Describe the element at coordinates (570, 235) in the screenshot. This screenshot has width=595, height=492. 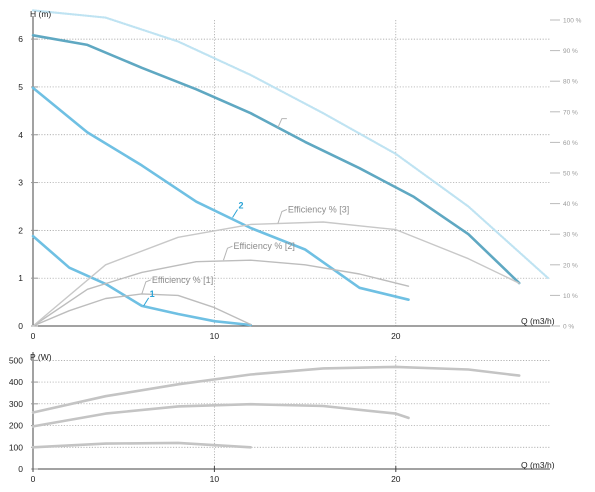
I see `efficiency-tick-label: 30 %` at that location.